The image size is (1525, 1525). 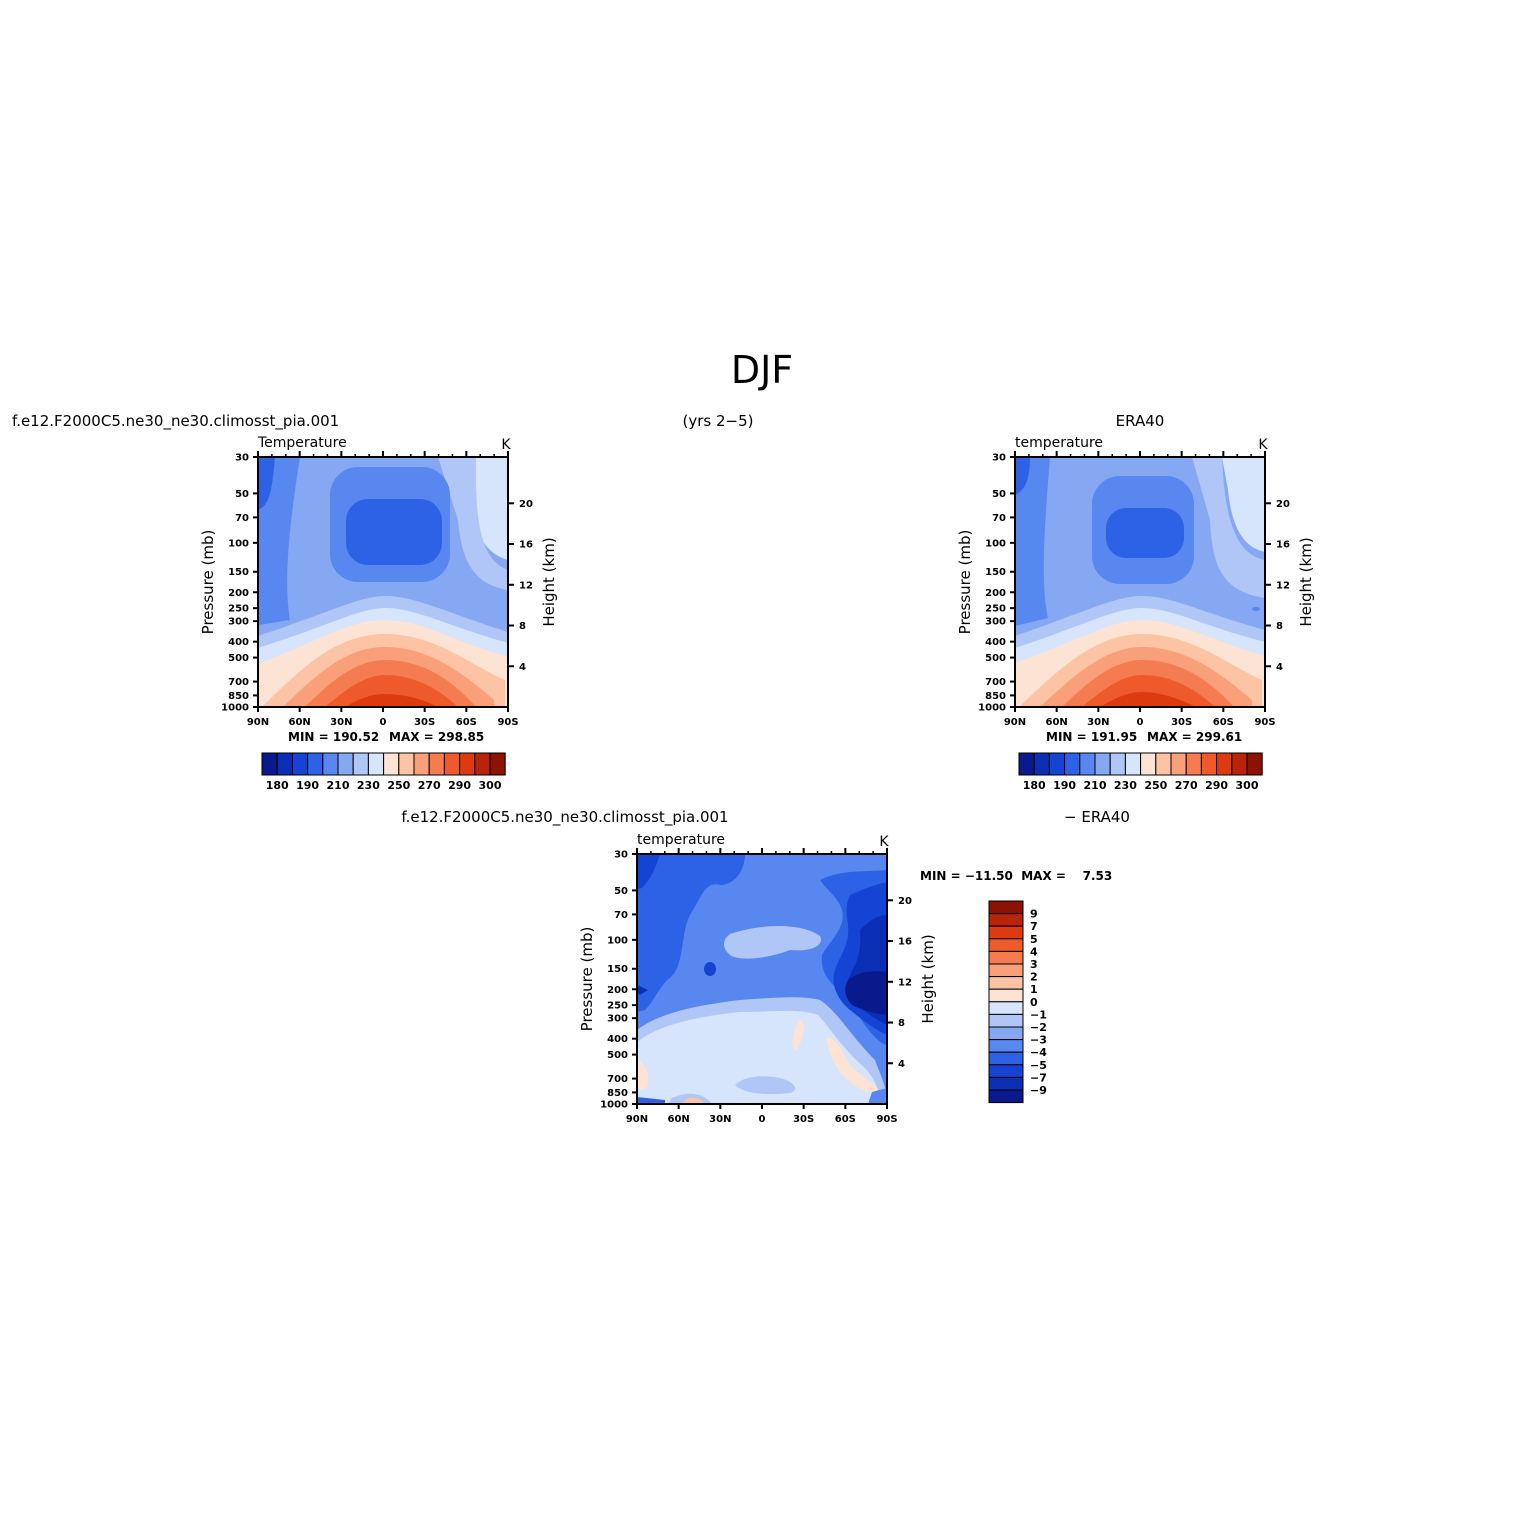 What do you see at coordinates (617, 969) in the screenshot?
I see `y-tick-label: 150` at bounding box center [617, 969].